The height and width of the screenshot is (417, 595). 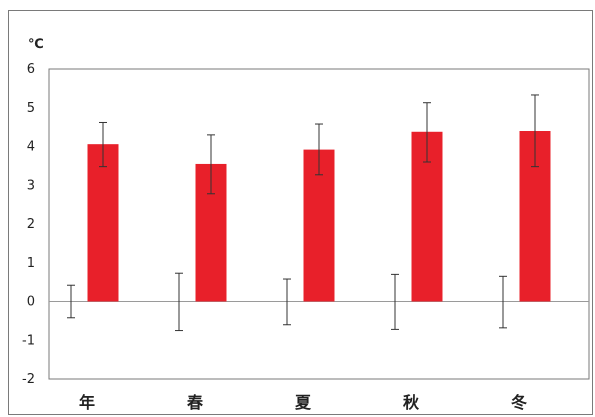 What do you see at coordinates (31, 69) in the screenshot?
I see `y-tick-label: 6` at bounding box center [31, 69].